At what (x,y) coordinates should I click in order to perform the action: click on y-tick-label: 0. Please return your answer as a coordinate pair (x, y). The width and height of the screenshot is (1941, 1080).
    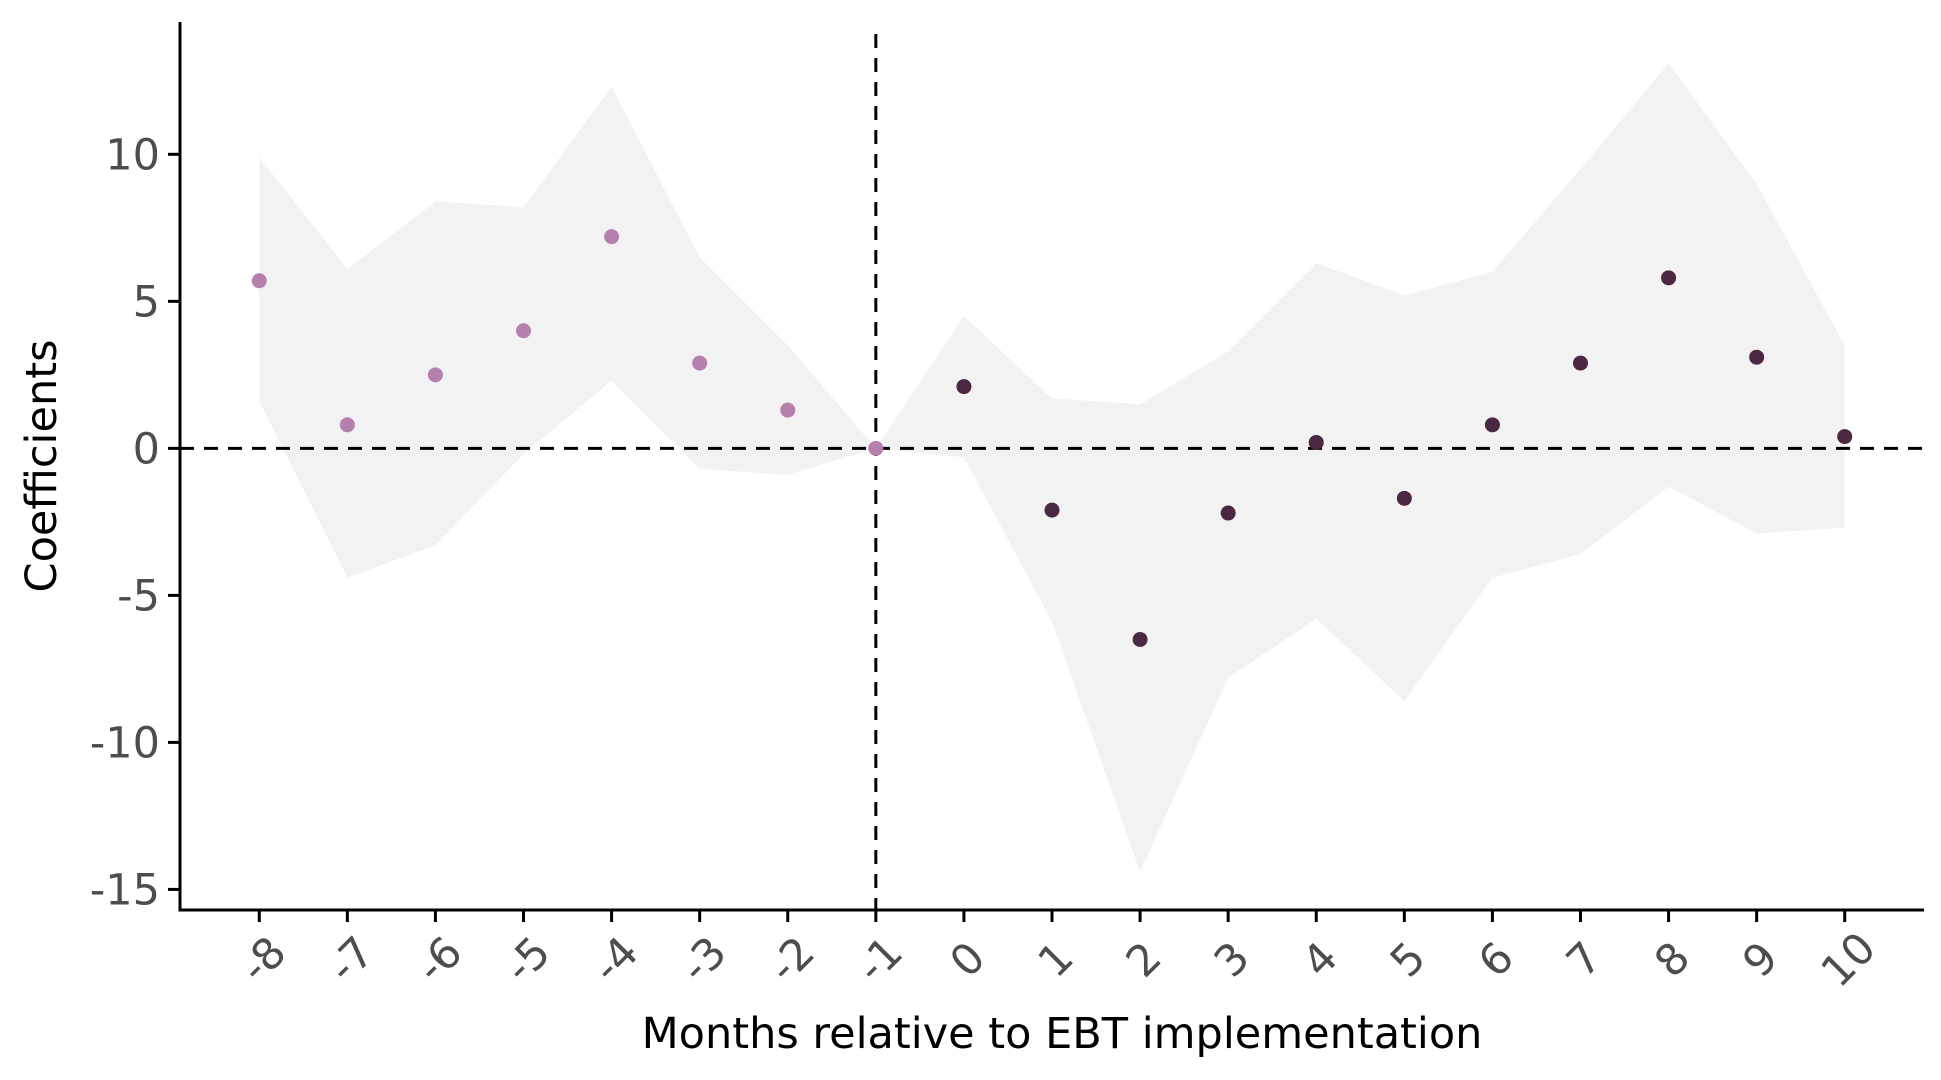
    Looking at the image, I should click on (146, 449).